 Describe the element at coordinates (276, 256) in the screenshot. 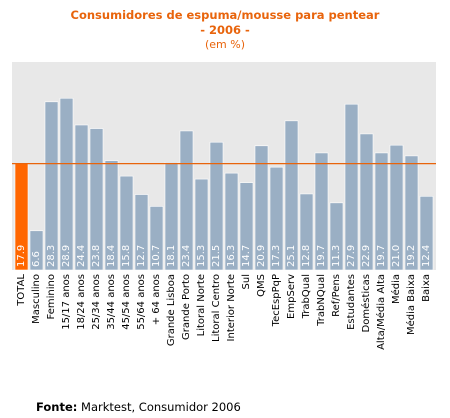

I see `value-label-17: 17.3` at that location.